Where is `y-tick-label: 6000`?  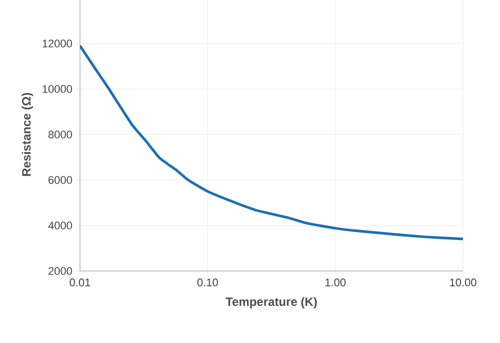 y-tick-label: 6000 is located at coordinates (60, 180).